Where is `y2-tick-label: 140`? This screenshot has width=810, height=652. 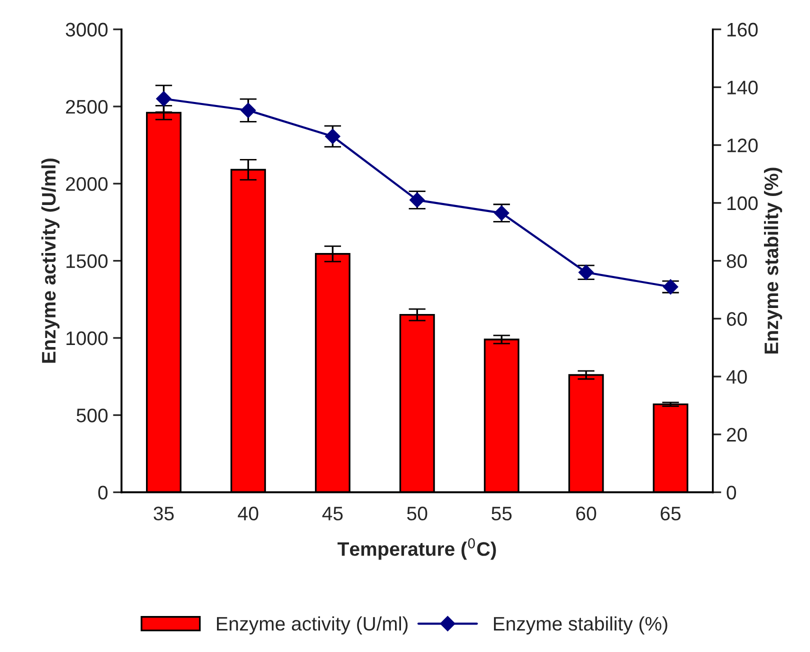
y2-tick-label: 140 is located at coordinates (742, 87).